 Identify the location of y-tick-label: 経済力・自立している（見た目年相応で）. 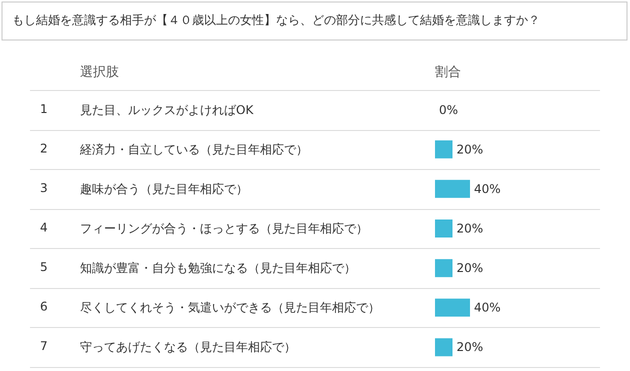
(193, 149).